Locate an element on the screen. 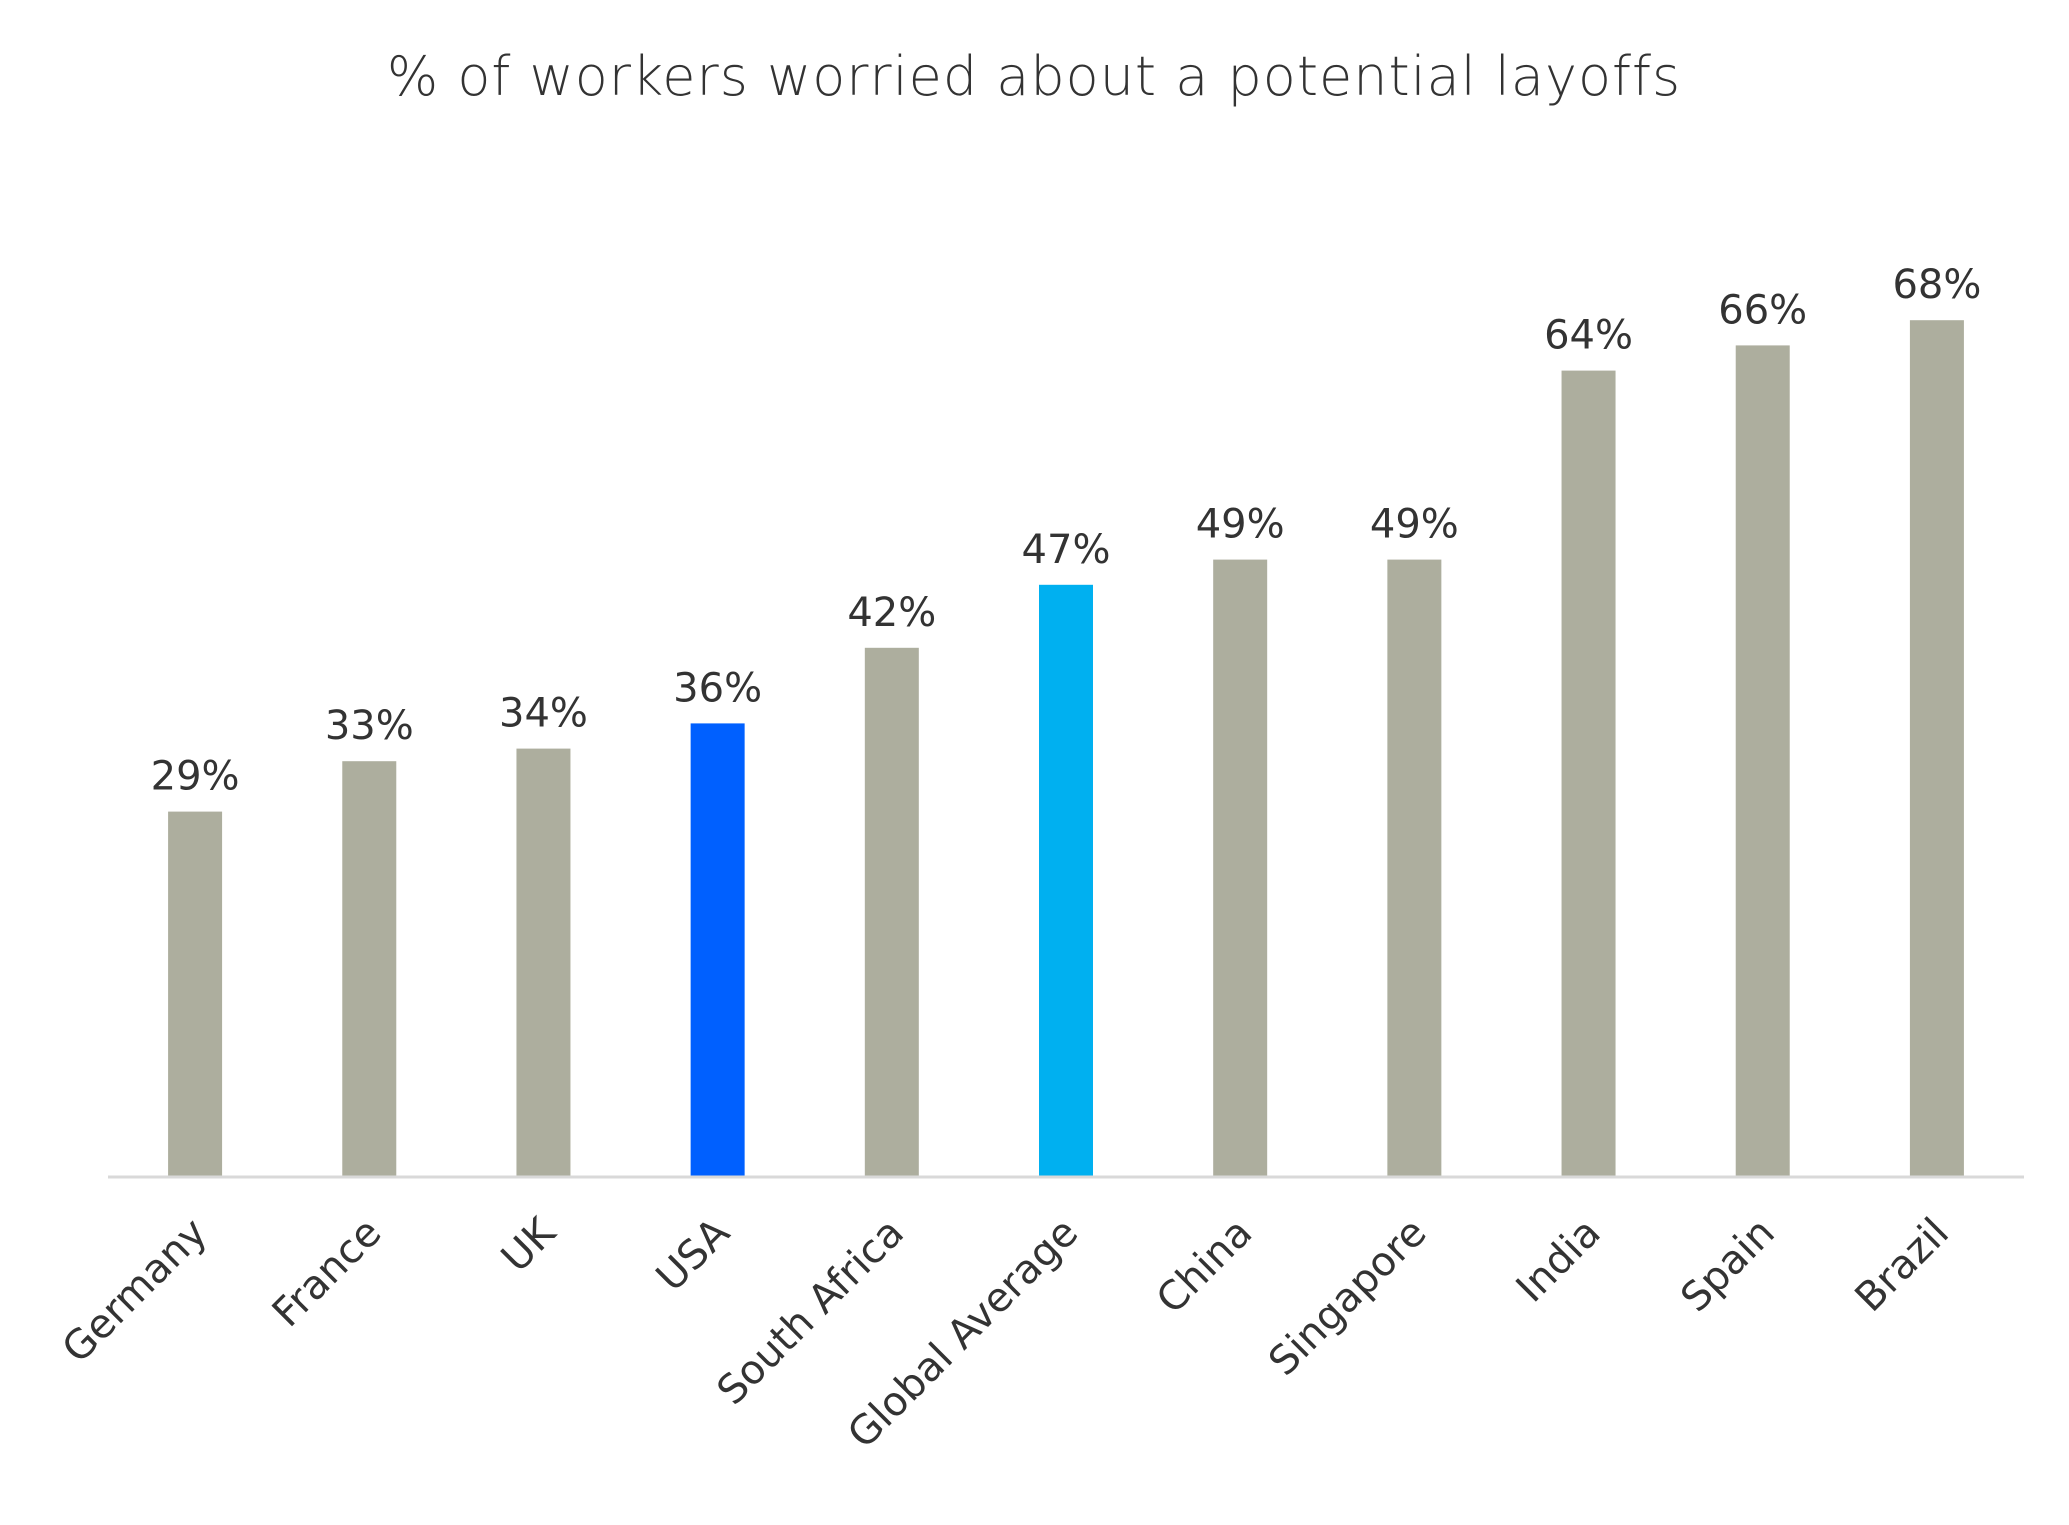 This screenshot has height=1525, width=2069. category-label: Singapore is located at coordinates (1347, 1297).